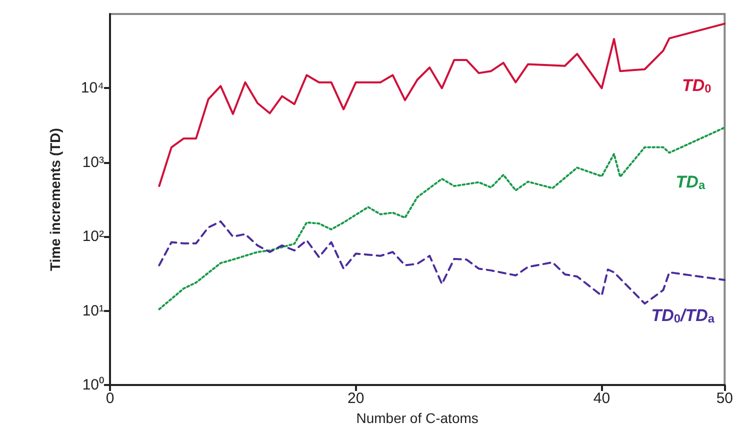  I want to click on x-axis-title: Number of C-atoms, so click(417, 418).